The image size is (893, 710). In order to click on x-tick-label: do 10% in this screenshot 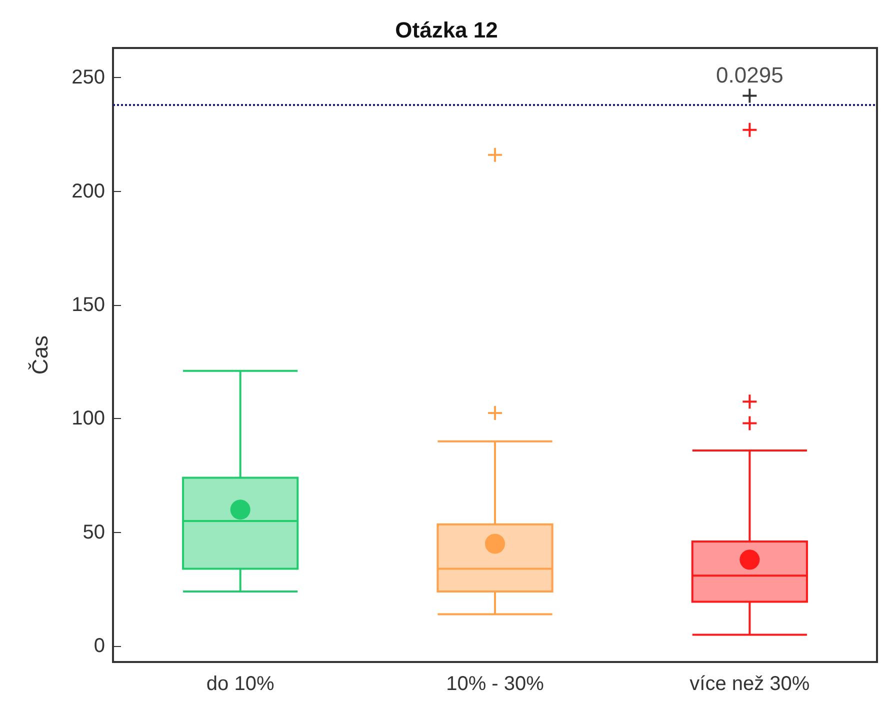, I will do `click(240, 684)`.